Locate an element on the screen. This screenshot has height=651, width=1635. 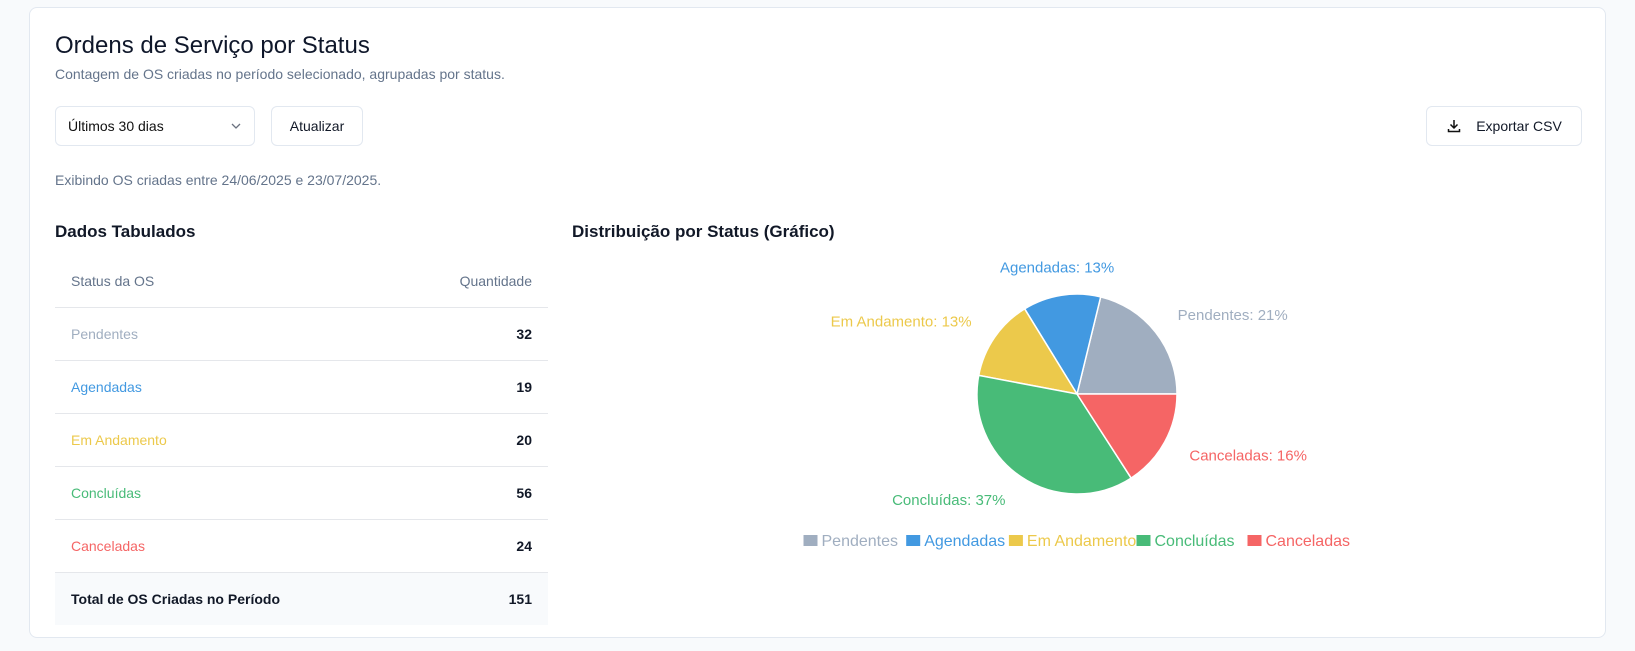
total-label: Total de OS Criadas no Período is located at coordinates (227, 598).